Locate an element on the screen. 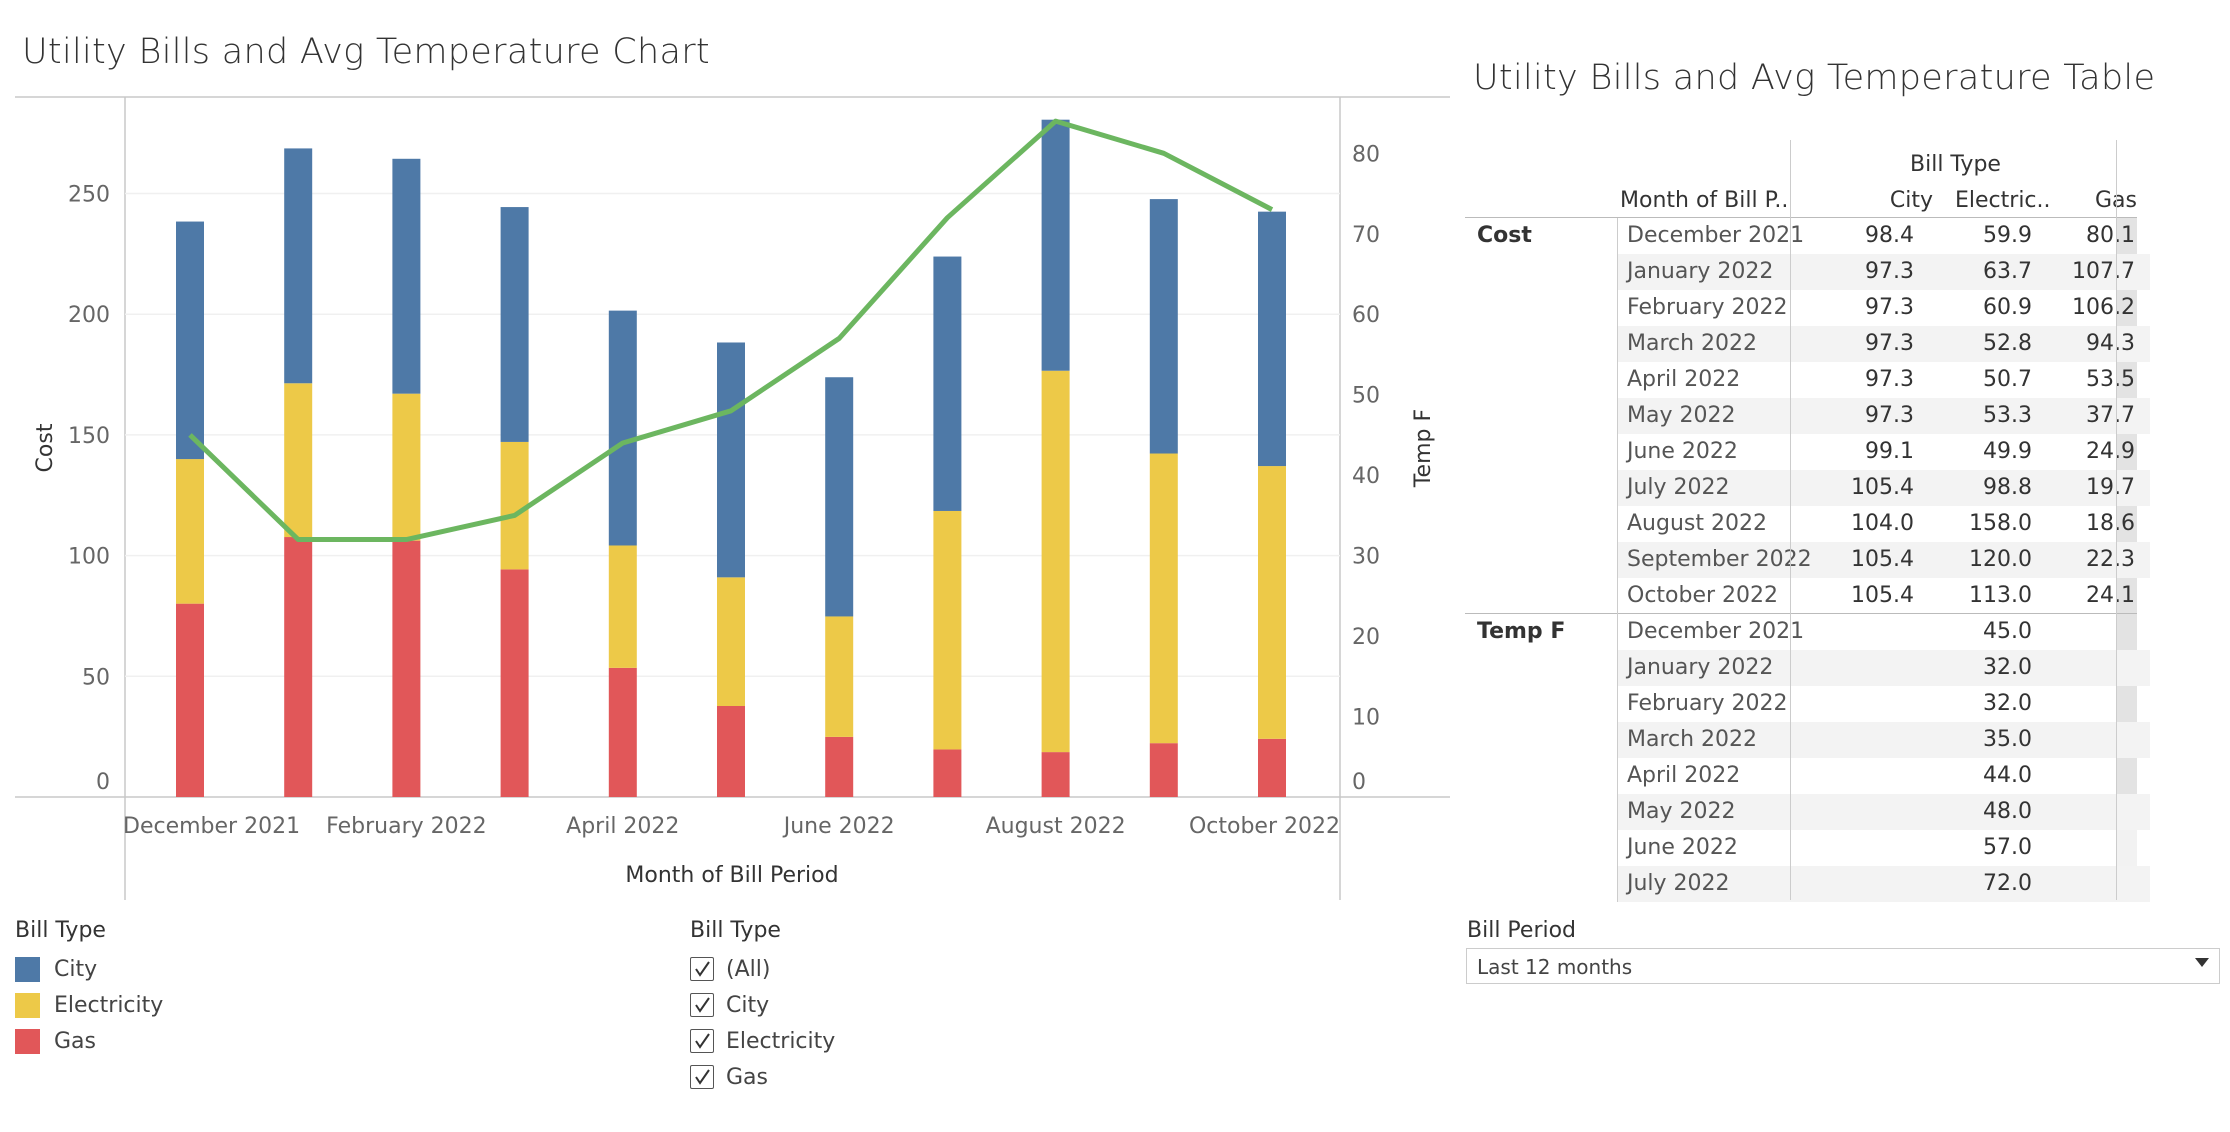 The width and height of the screenshot is (2230, 1132). table-row: March 2022 35.0 is located at coordinates (1883, 740).